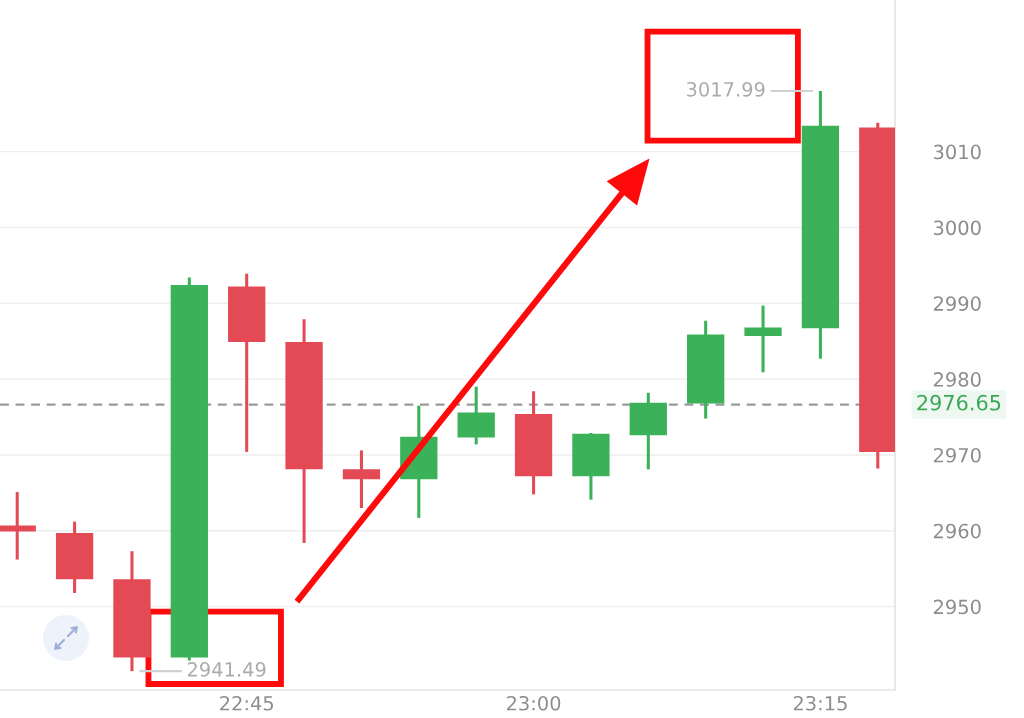  I want to click on y-tick-label: 2970, so click(957, 455).